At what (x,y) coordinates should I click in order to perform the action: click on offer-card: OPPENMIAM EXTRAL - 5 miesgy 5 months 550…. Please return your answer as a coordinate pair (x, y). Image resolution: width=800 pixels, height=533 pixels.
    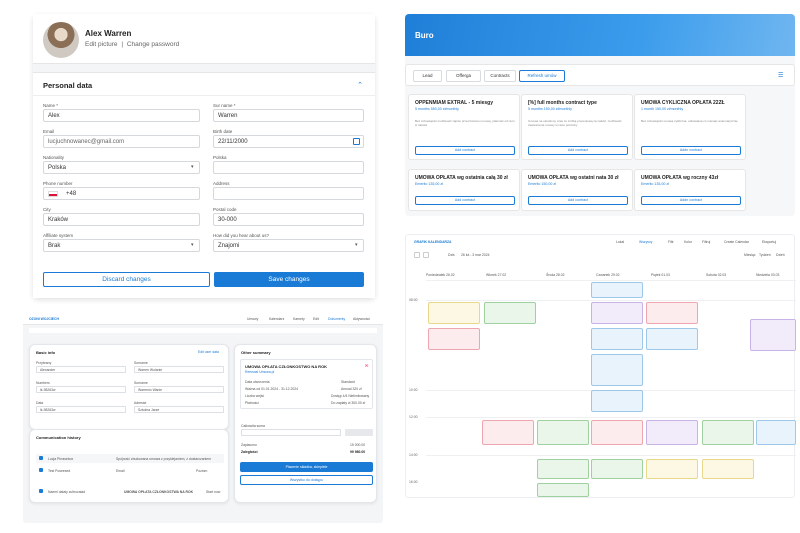
    Looking at the image, I should click on (464, 127).